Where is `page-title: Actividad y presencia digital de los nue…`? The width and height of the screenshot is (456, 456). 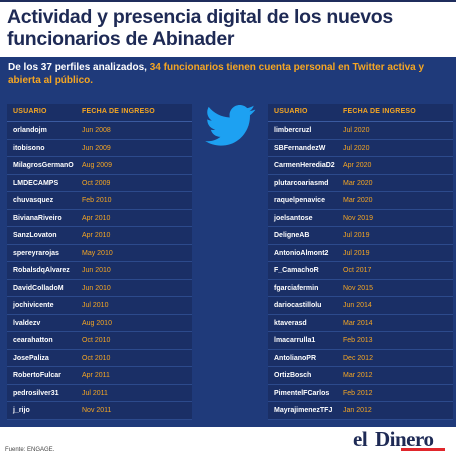
page-title: Actividad y presencia digital de los nue… is located at coordinates (200, 28).